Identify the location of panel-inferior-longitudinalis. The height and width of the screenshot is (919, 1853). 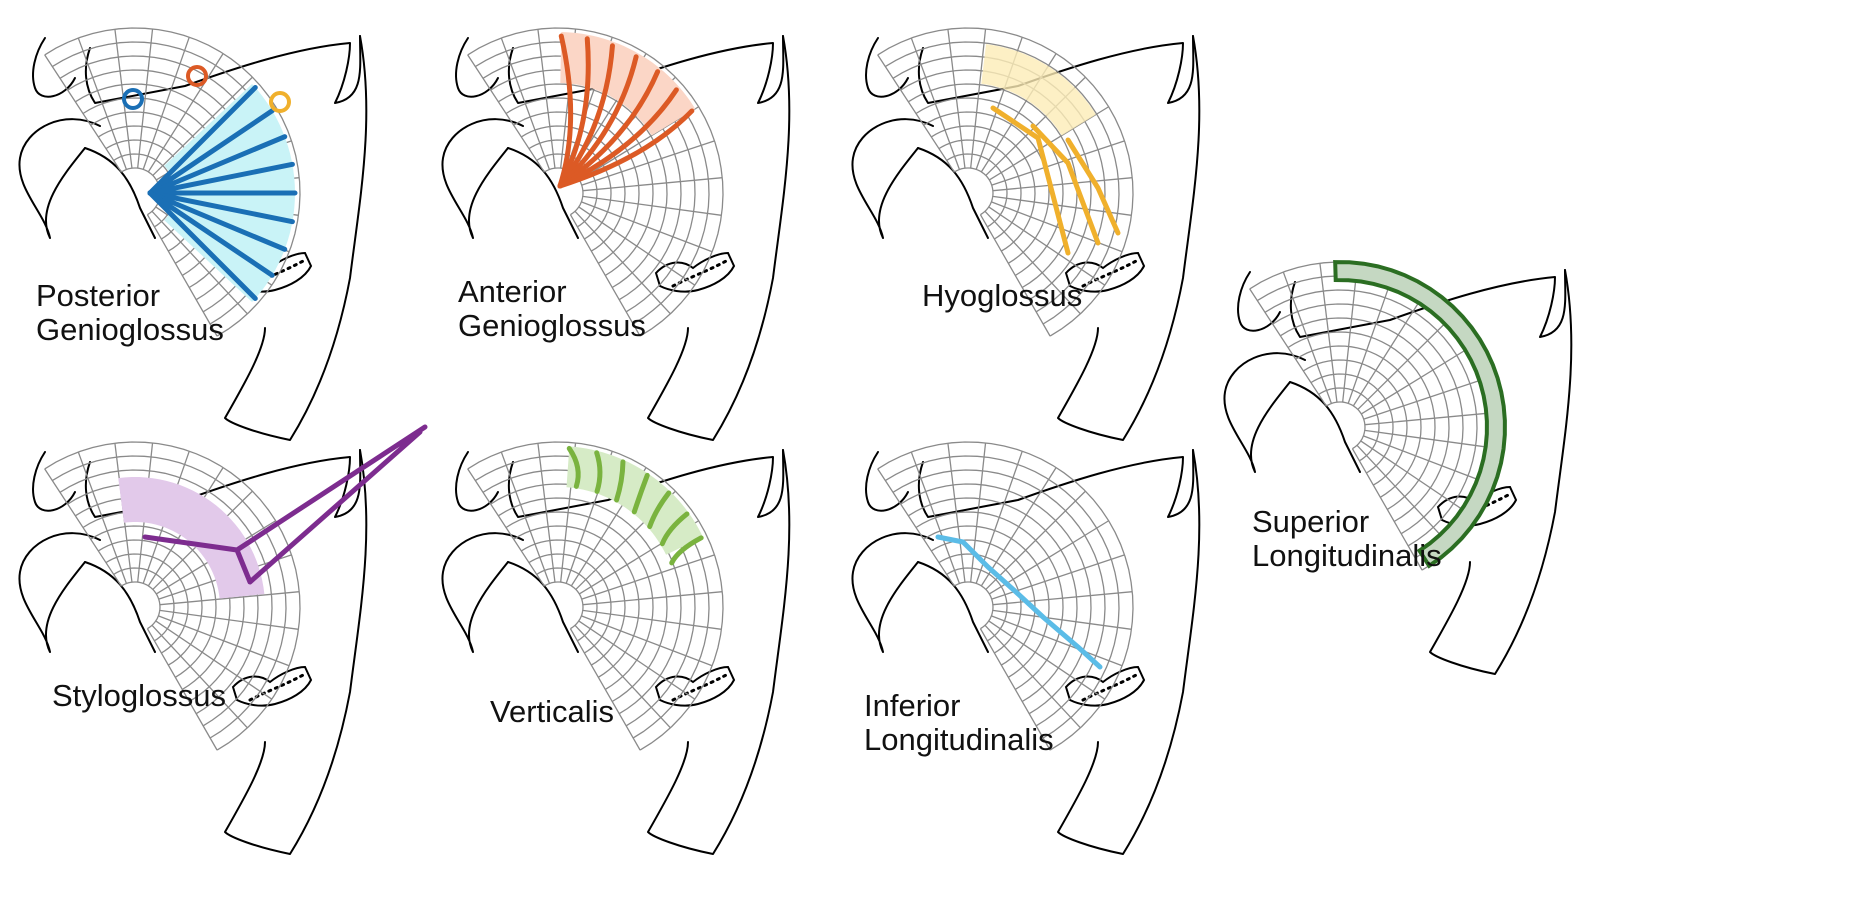
(1025, 648).